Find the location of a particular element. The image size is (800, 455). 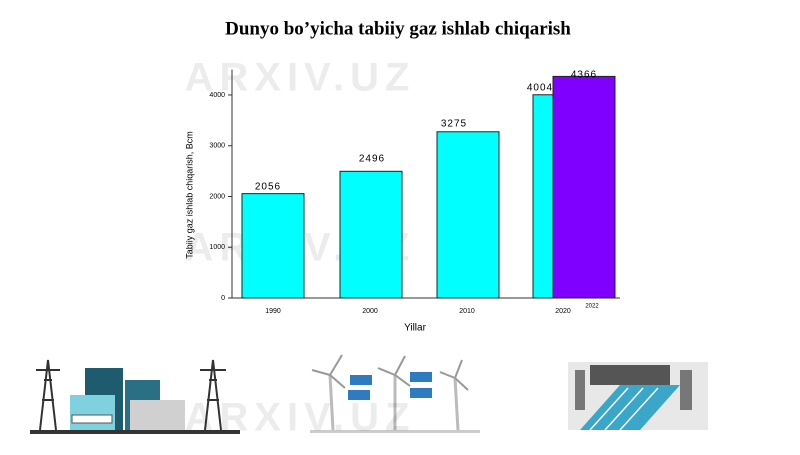

y-tick-label: 2000 is located at coordinates (217, 196).